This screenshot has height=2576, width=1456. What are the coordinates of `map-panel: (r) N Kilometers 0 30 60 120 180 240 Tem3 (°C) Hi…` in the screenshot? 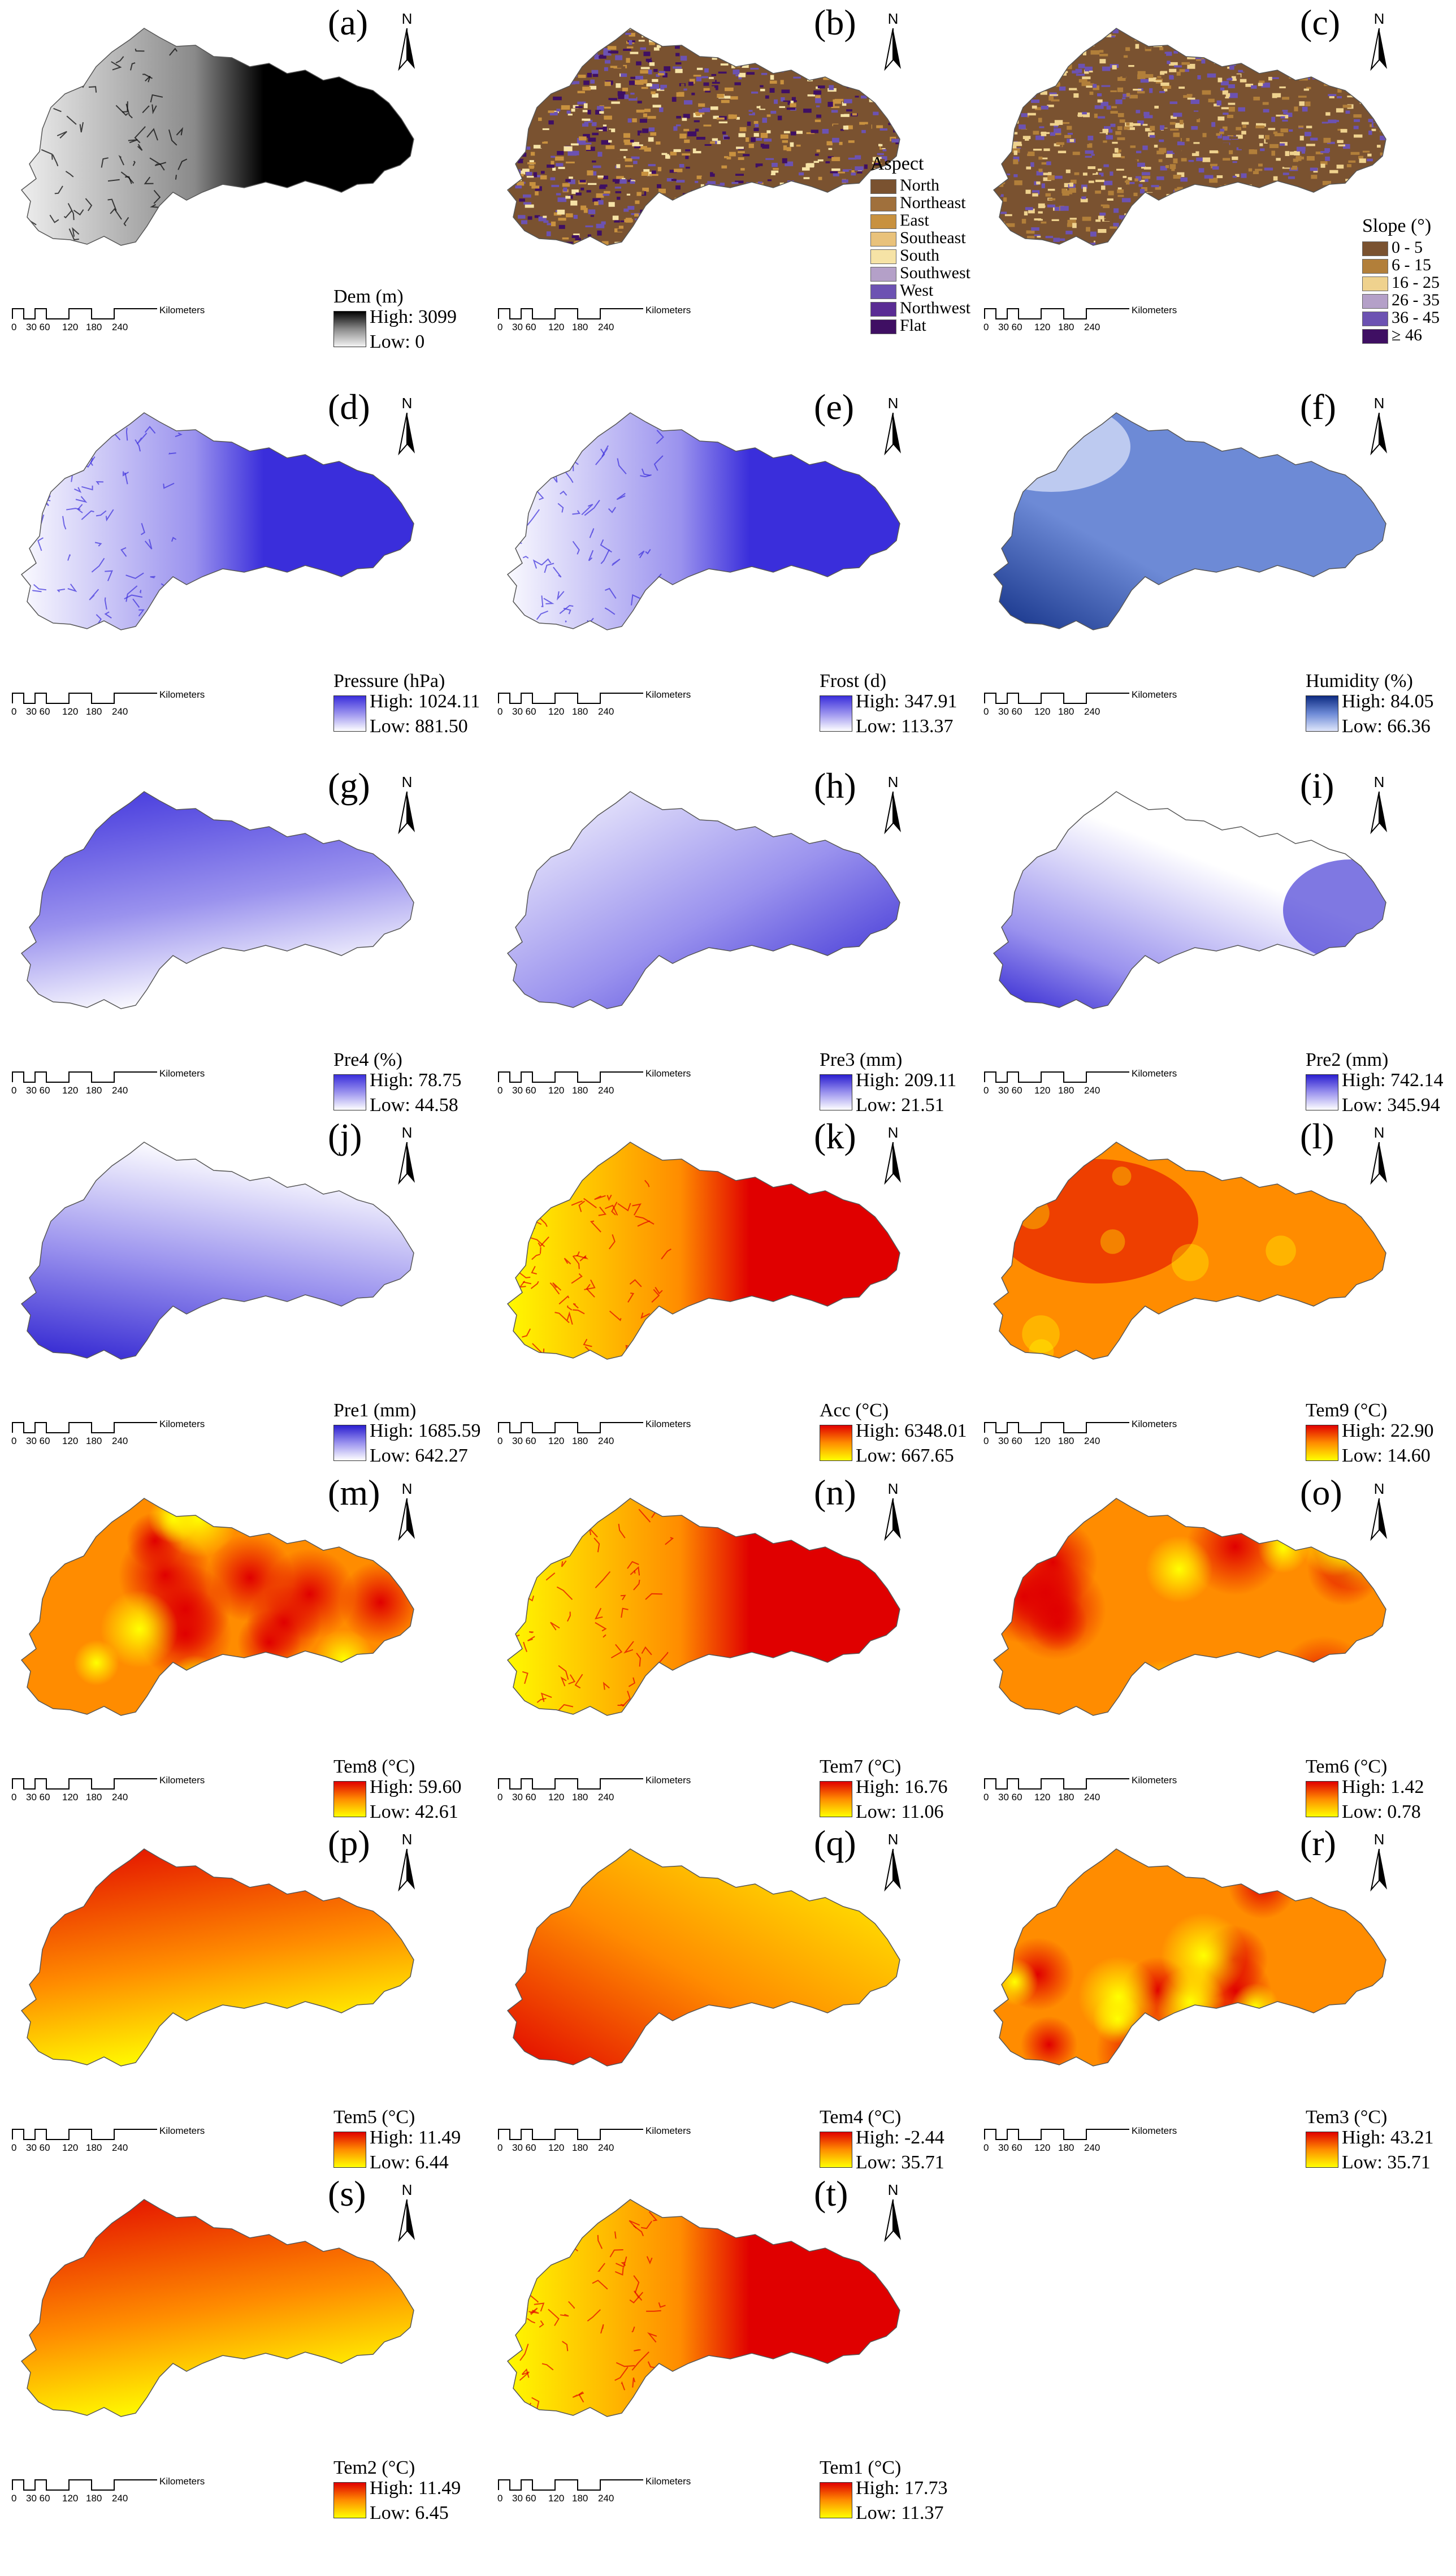 It's located at (1214, 2001).